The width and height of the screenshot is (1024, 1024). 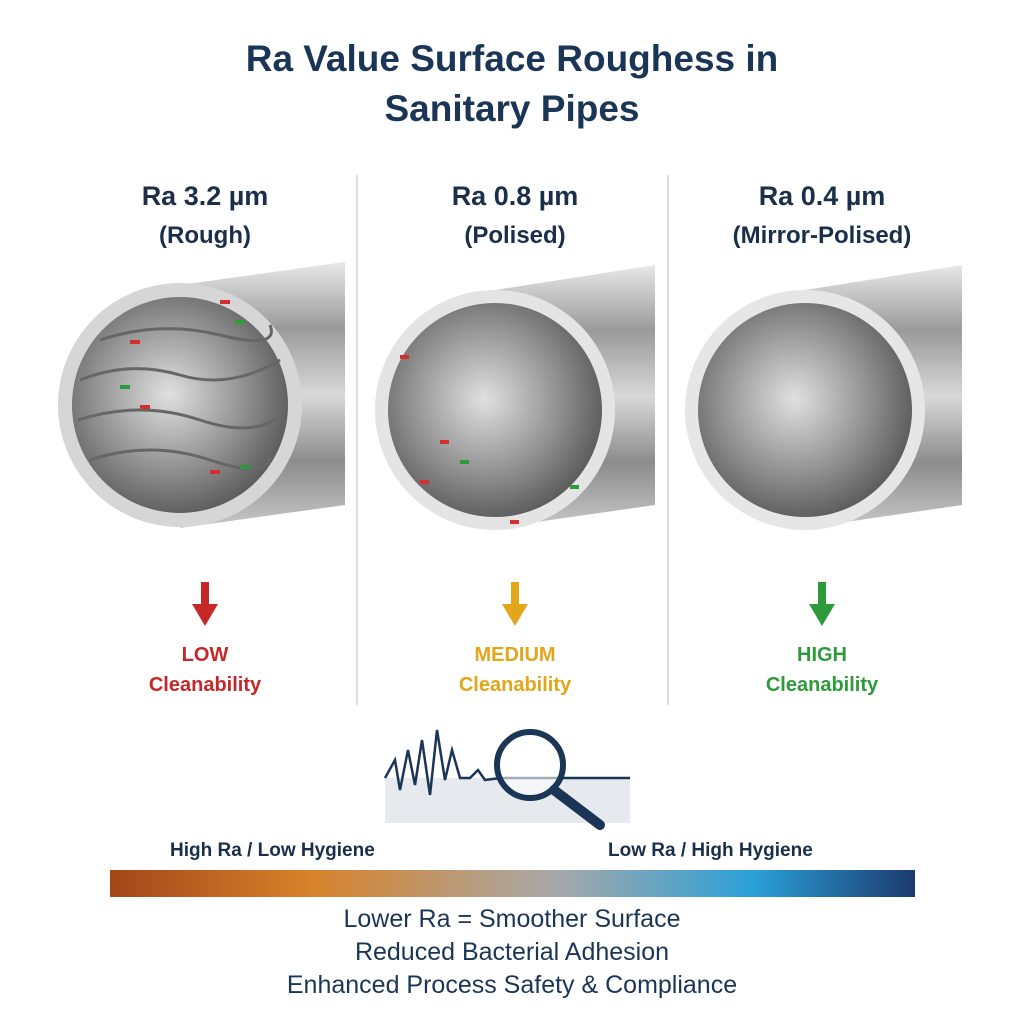 I want to click on cleanability-level: MEDIUM, so click(x=515, y=655).